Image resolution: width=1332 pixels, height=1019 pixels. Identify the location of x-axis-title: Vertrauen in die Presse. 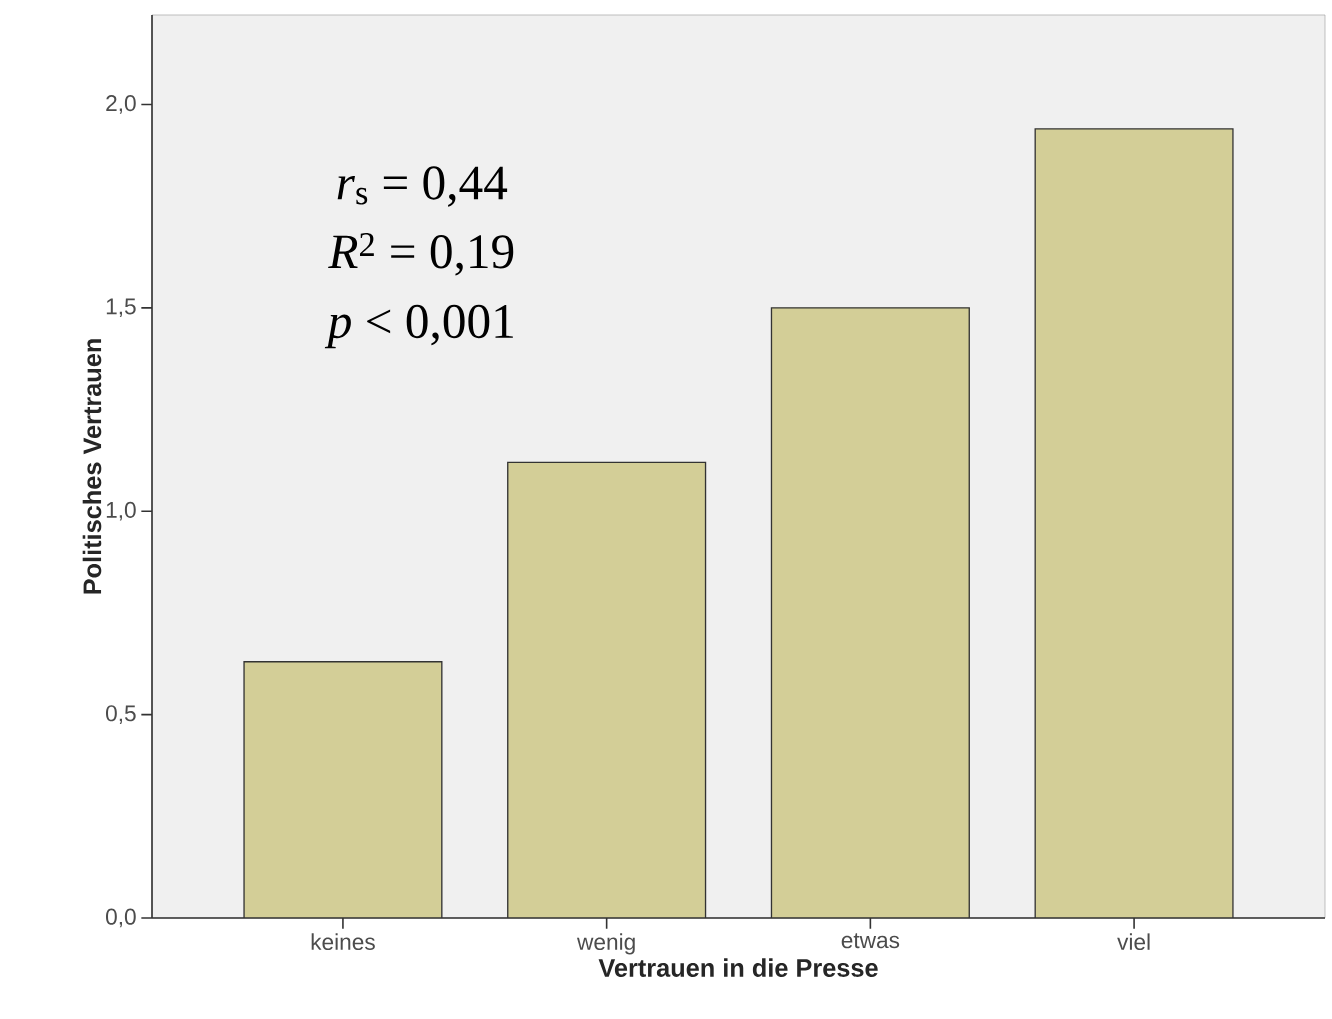
(738, 967).